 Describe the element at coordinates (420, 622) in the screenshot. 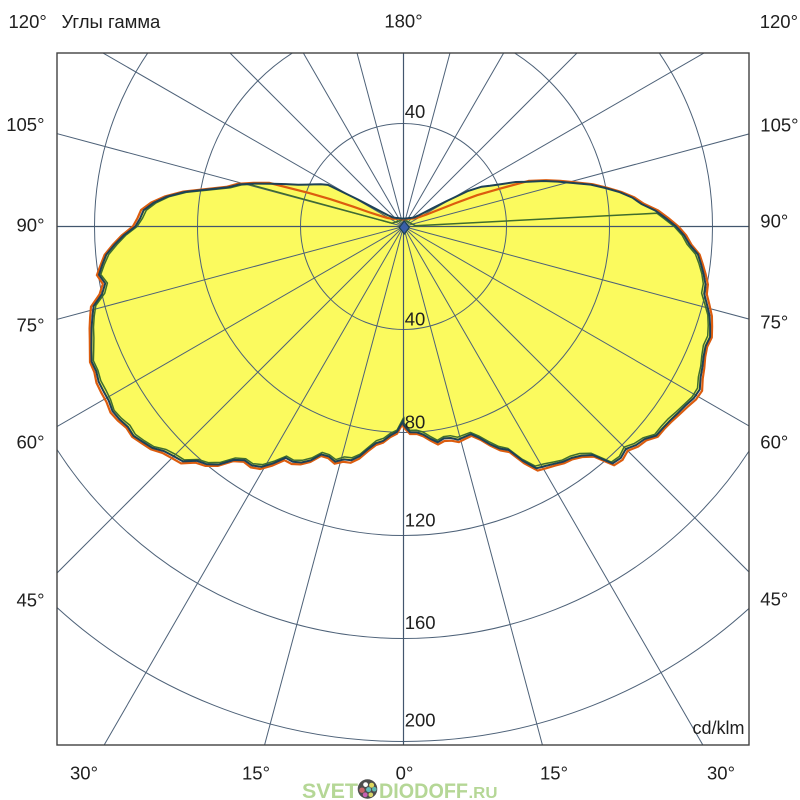

I see `svg-text: 160` at that location.